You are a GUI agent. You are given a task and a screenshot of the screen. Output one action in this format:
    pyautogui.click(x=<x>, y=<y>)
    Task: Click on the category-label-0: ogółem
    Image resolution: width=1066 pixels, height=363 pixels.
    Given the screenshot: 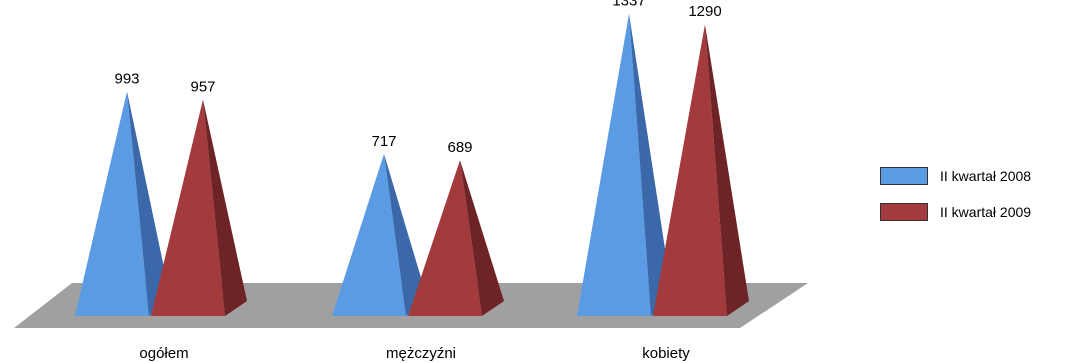 What is the action you would take?
    pyautogui.click(x=163, y=353)
    